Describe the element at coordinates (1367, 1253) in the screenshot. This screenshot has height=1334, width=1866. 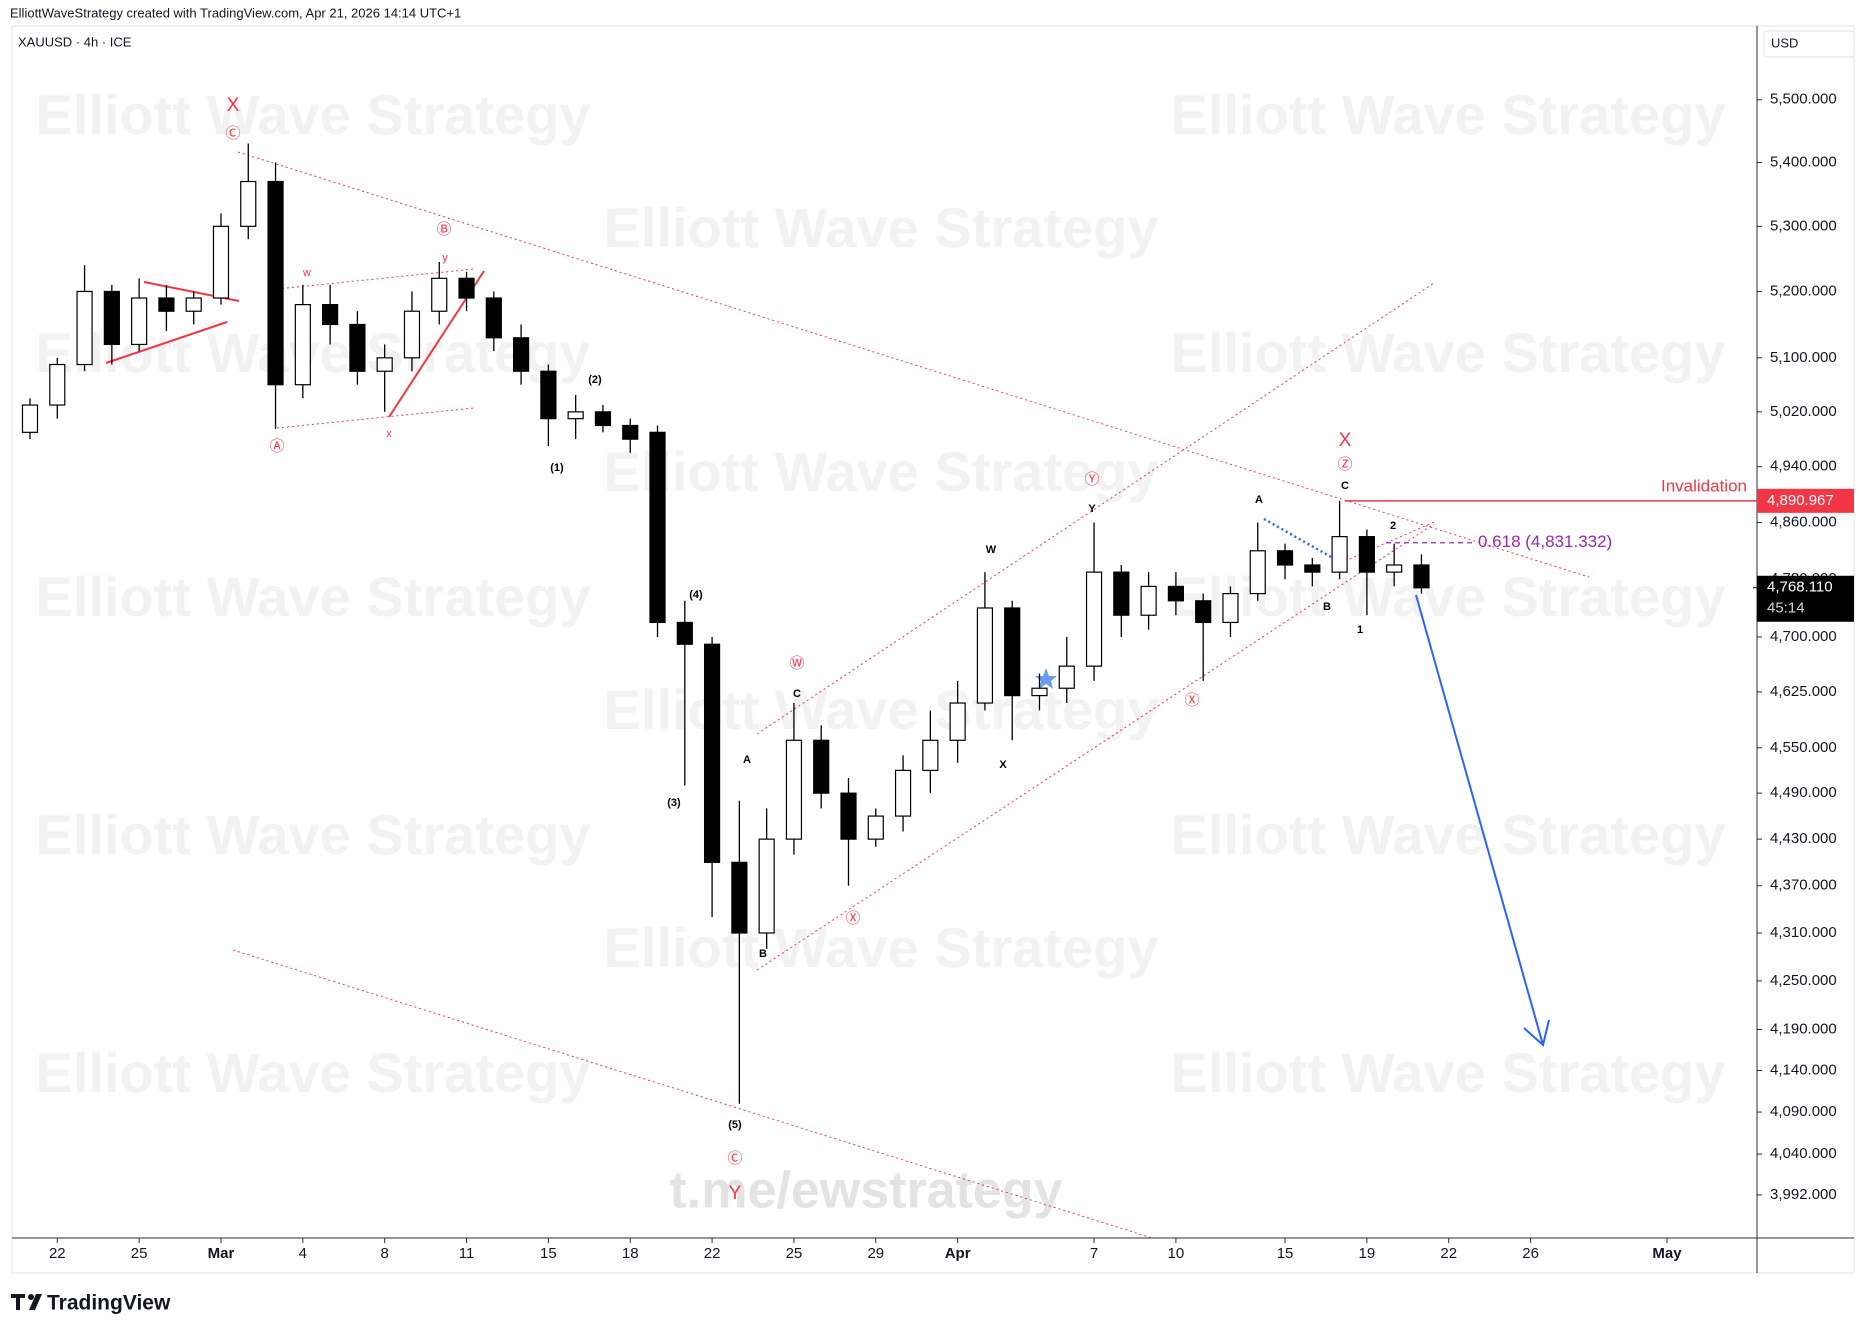
I see `x-tick-label: 19` at that location.